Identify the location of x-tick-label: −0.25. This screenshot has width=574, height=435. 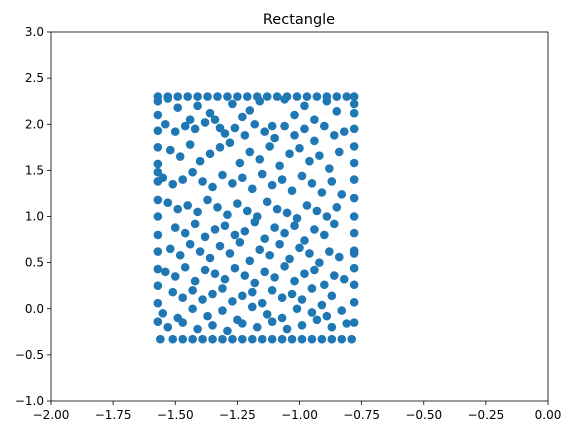
(485, 415).